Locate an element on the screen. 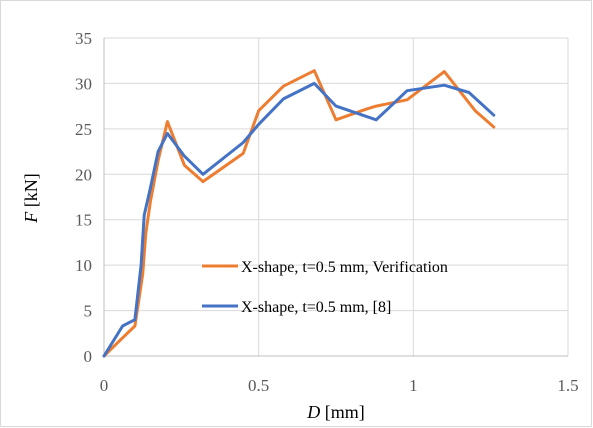 The image size is (593, 428). y-tick-label: 10 is located at coordinates (83, 265).